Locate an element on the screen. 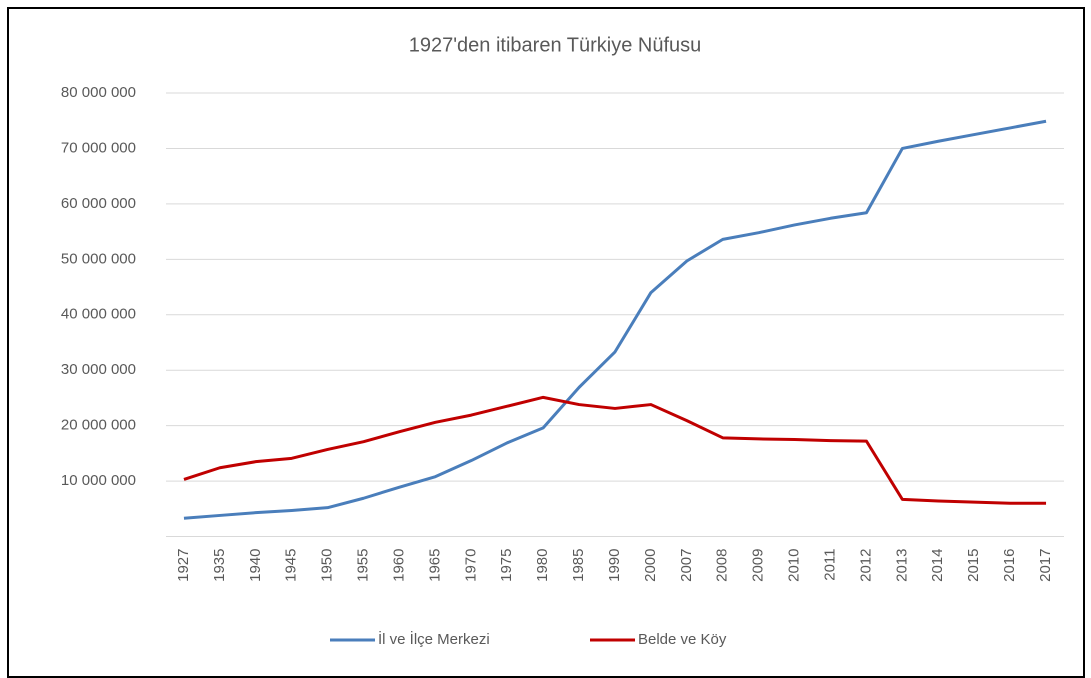 This screenshot has width=1091, height=678. x-tick-label: 2007 is located at coordinates (686, 565).